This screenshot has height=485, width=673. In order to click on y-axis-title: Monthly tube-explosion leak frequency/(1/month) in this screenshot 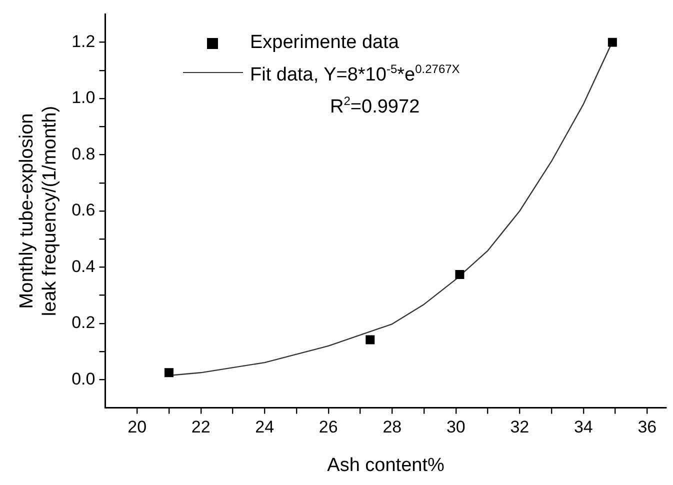, I will do `click(38, 211)`.